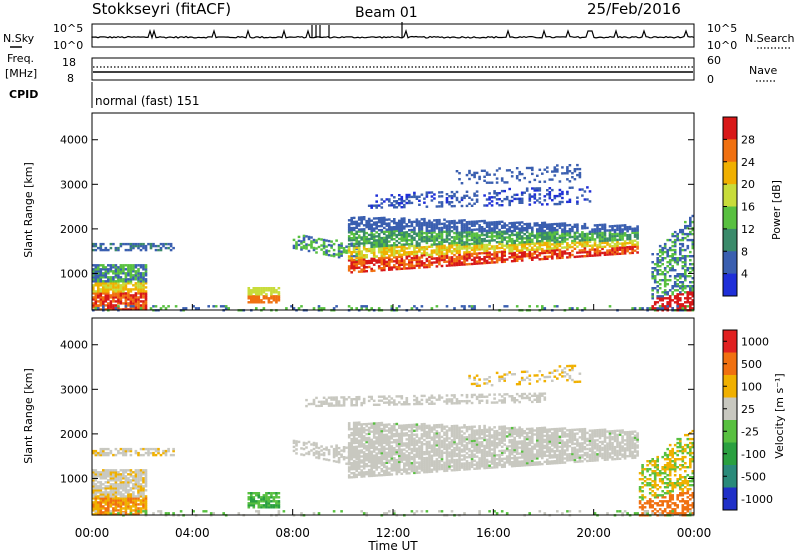 This screenshot has height=558, width=800. Describe the element at coordinates (104, 95) in the screenshot. I see `cpid-panel: CPID normal (fast) 151` at that location.